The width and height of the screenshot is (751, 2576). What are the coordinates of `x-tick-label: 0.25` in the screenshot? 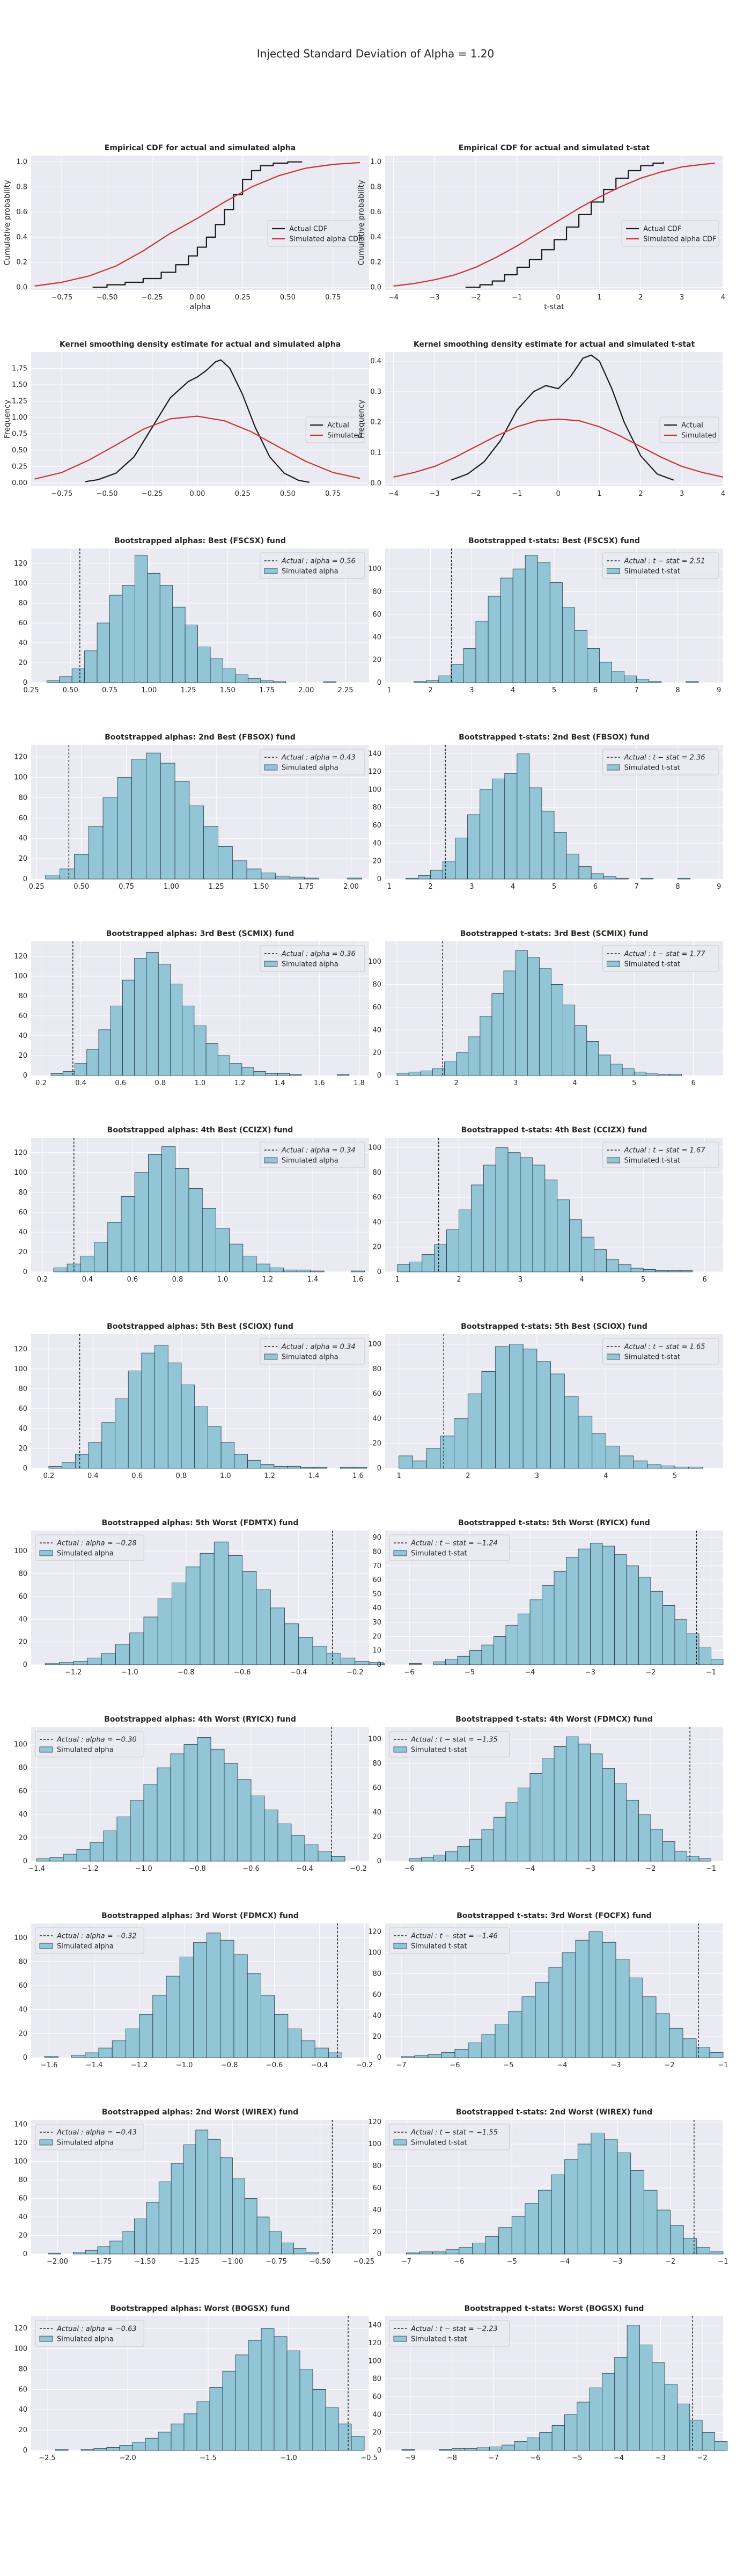 It's located at (31, 690).